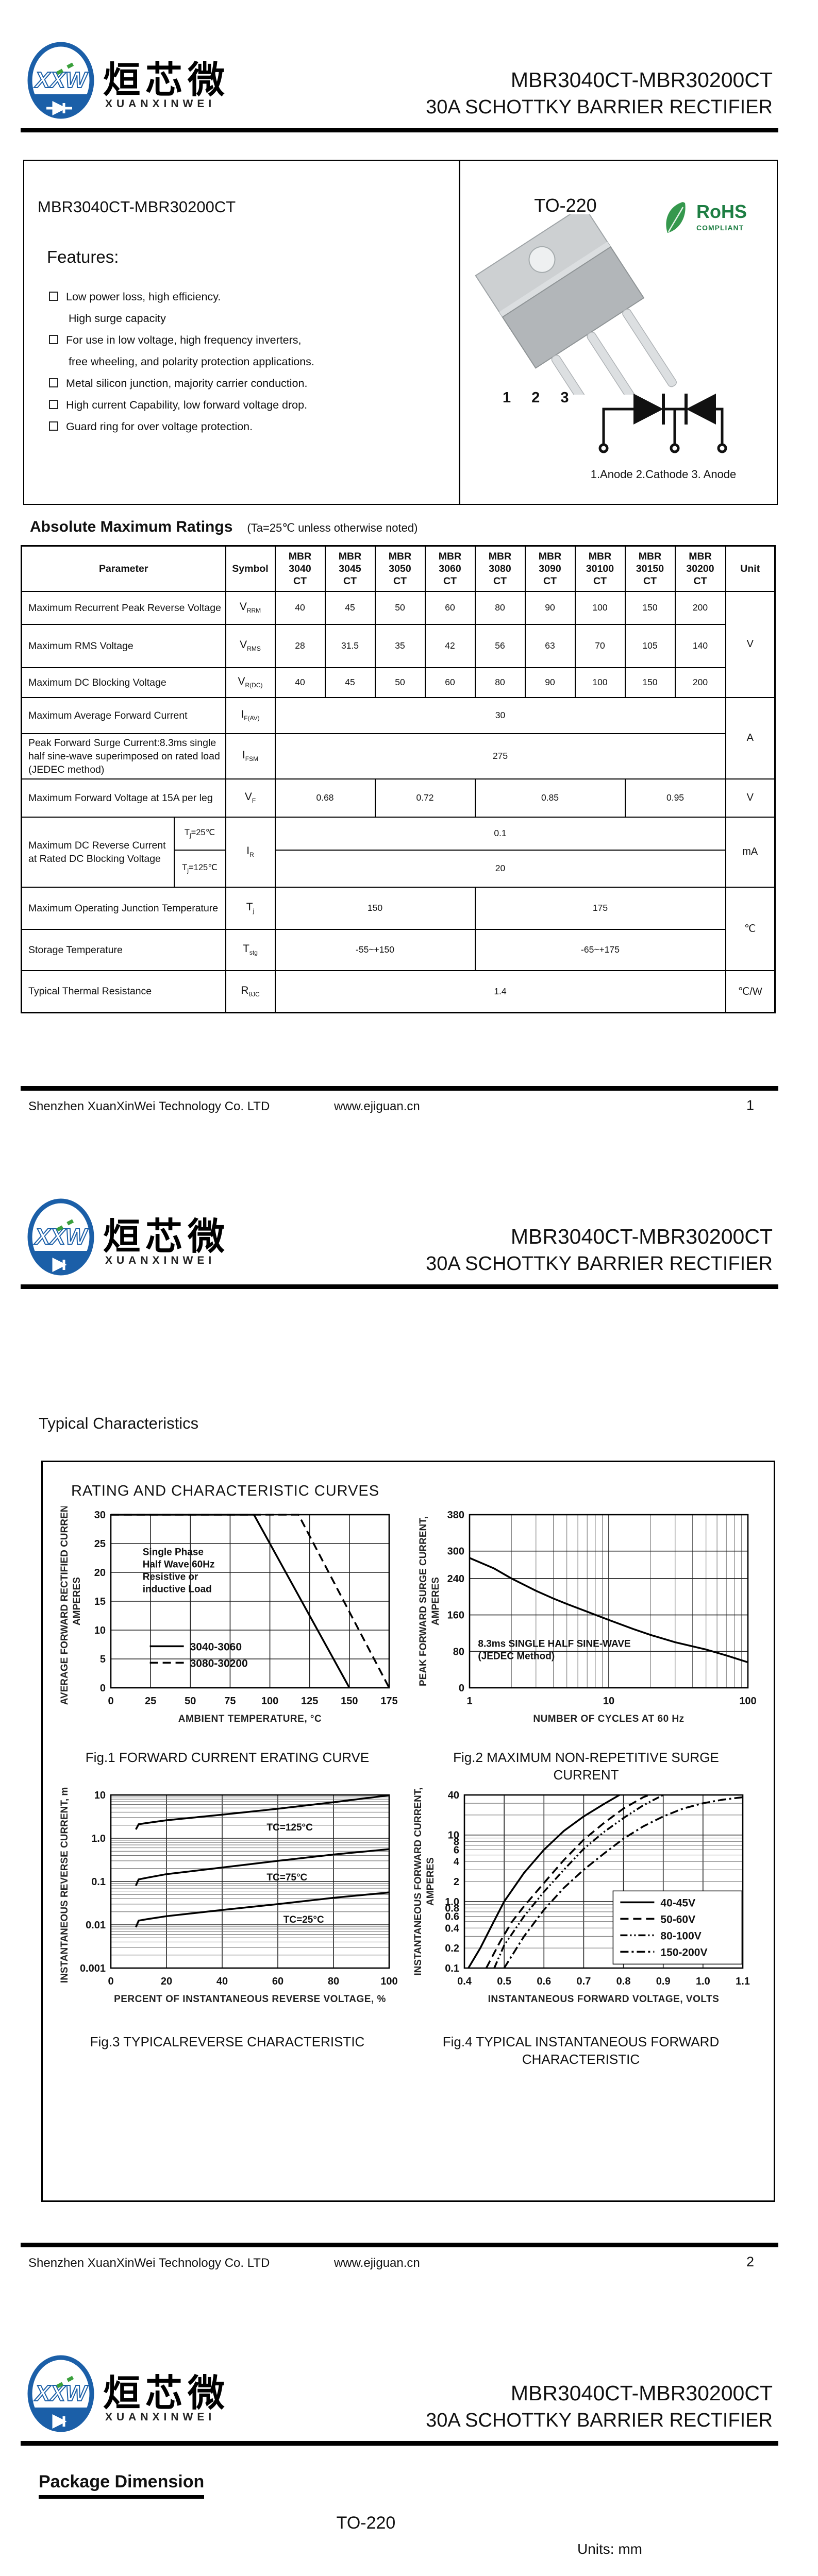 The image size is (818, 2576). I want to click on ratings-cell: Maximum Forward Voltage at 15A per leg, so click(123, 798).